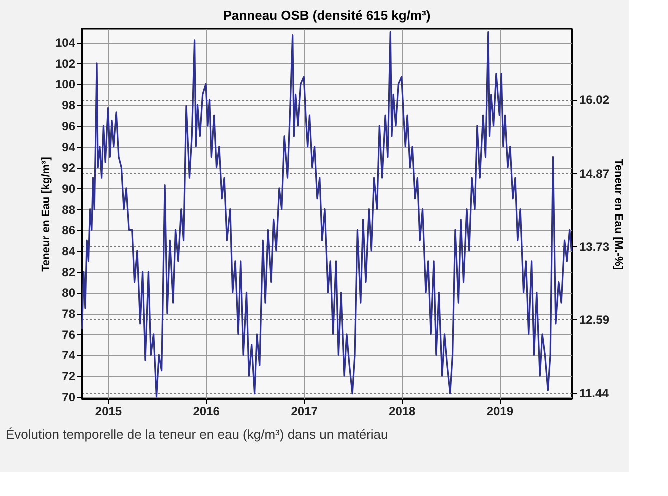  What do you see at coordinates (595, 247) in the screenshot?
I see `y2-tick-label: 13.73` at bounding box center [595, 247].